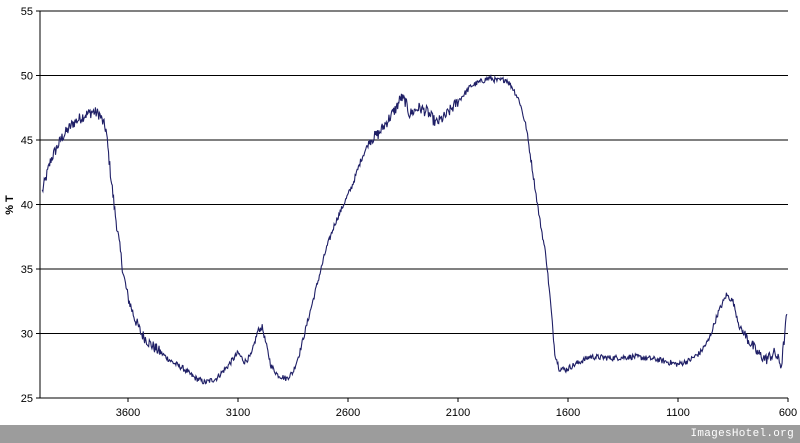 Image resolution: width=800 pixels, height=443 pixels. Describe the element at coordinates (348, 413) in the screenshot. I see `x-tick-label: 2600` at that location.